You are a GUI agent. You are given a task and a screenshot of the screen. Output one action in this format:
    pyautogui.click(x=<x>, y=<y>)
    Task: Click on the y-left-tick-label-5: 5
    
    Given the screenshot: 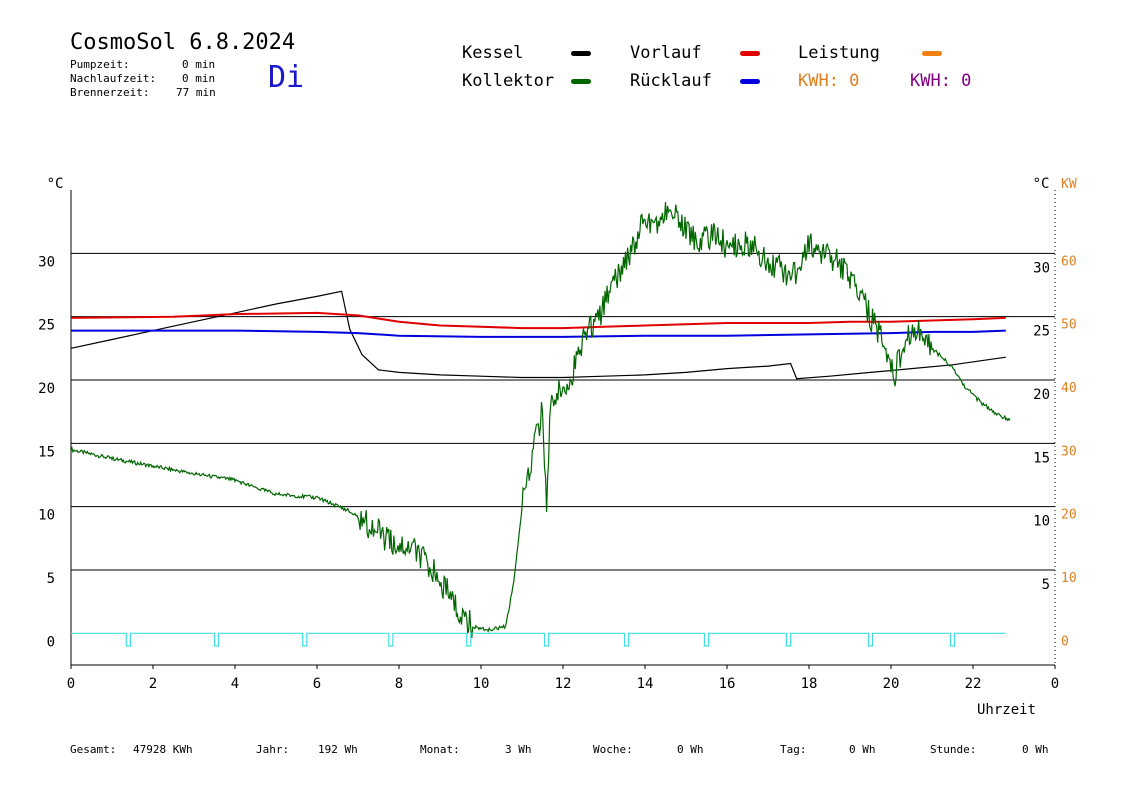 What is the action you would take?
    pyautogui.click(x=51, y=579)
    